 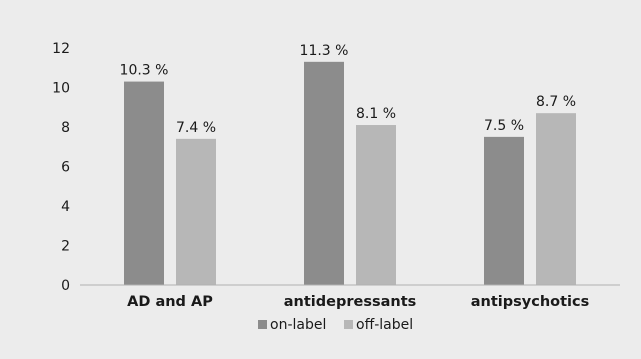 I want to click on y-tick-label-4: 8, so click(x=65, y=128).